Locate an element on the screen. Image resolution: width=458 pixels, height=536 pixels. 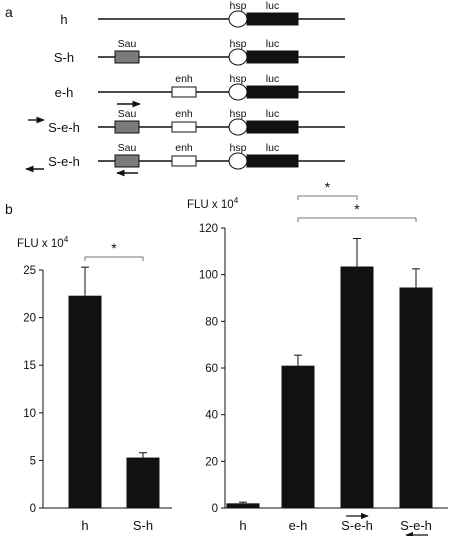
category-label: e-h is located at coordinates (298, 525).